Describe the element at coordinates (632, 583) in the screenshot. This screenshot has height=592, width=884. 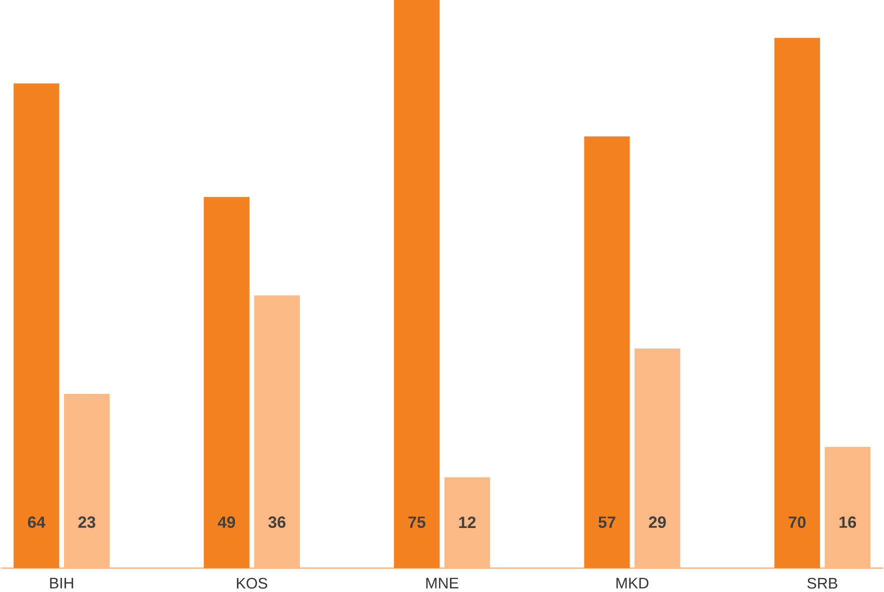
I see `x-tick-label: MKD` at that location.